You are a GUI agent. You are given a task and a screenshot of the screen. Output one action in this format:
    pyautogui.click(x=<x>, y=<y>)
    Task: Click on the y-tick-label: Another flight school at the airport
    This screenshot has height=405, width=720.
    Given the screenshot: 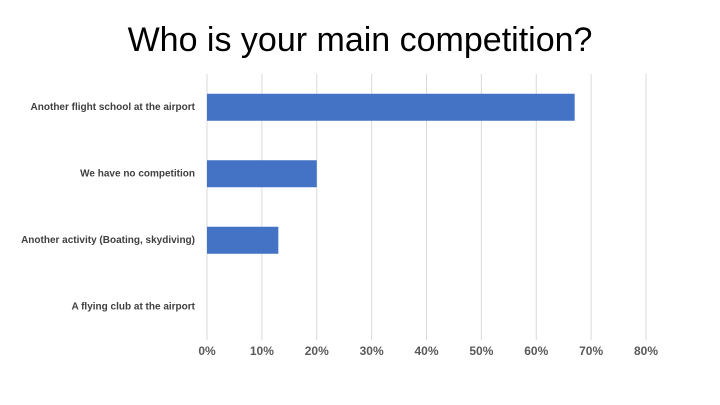 What is the action you would take?
    pyautogui.click(x=113, y=107)
    